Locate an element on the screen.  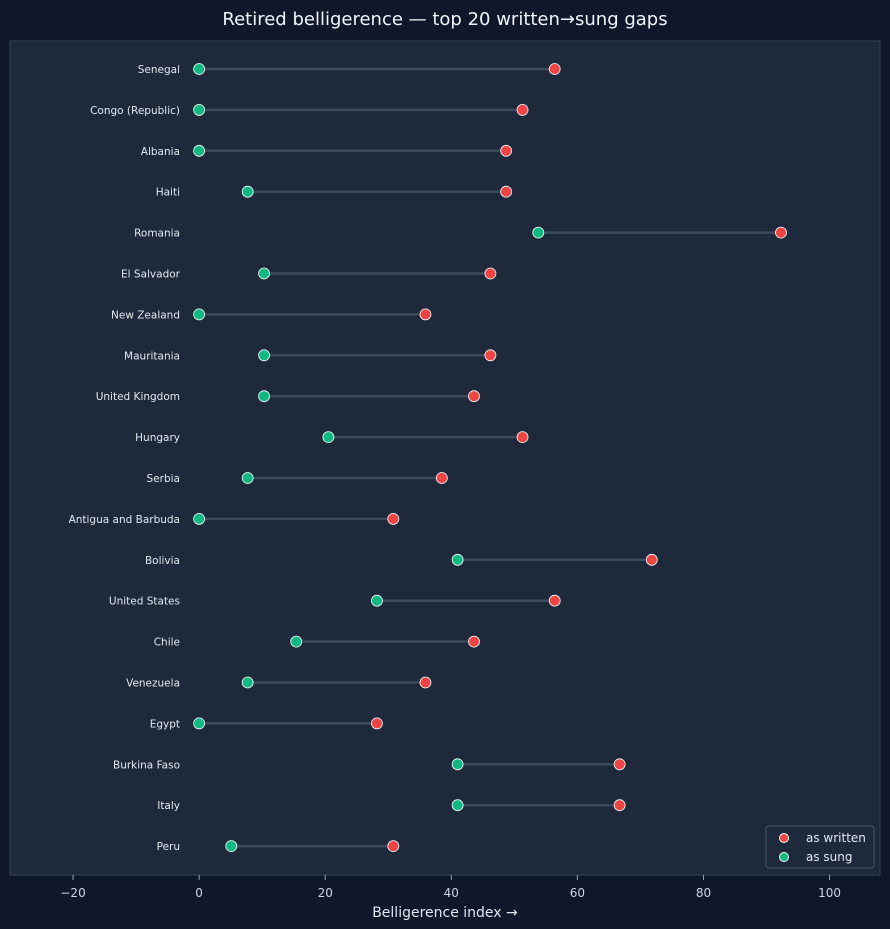
row-12: Bolivia is located at coordinates (401, 560).